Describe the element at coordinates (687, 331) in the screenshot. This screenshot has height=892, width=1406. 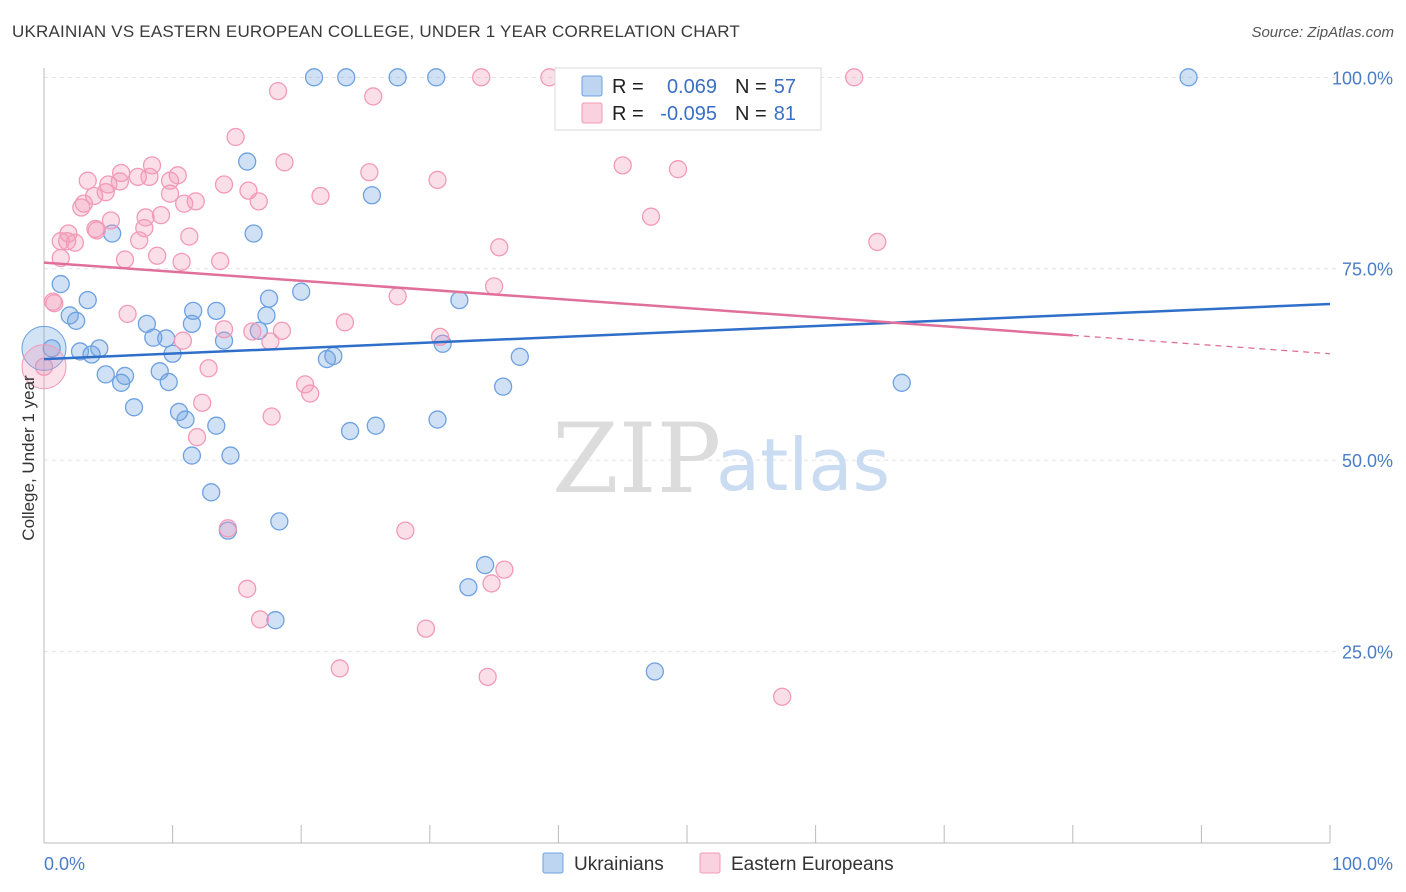
I see `ukrainian-trend-line` at that location.